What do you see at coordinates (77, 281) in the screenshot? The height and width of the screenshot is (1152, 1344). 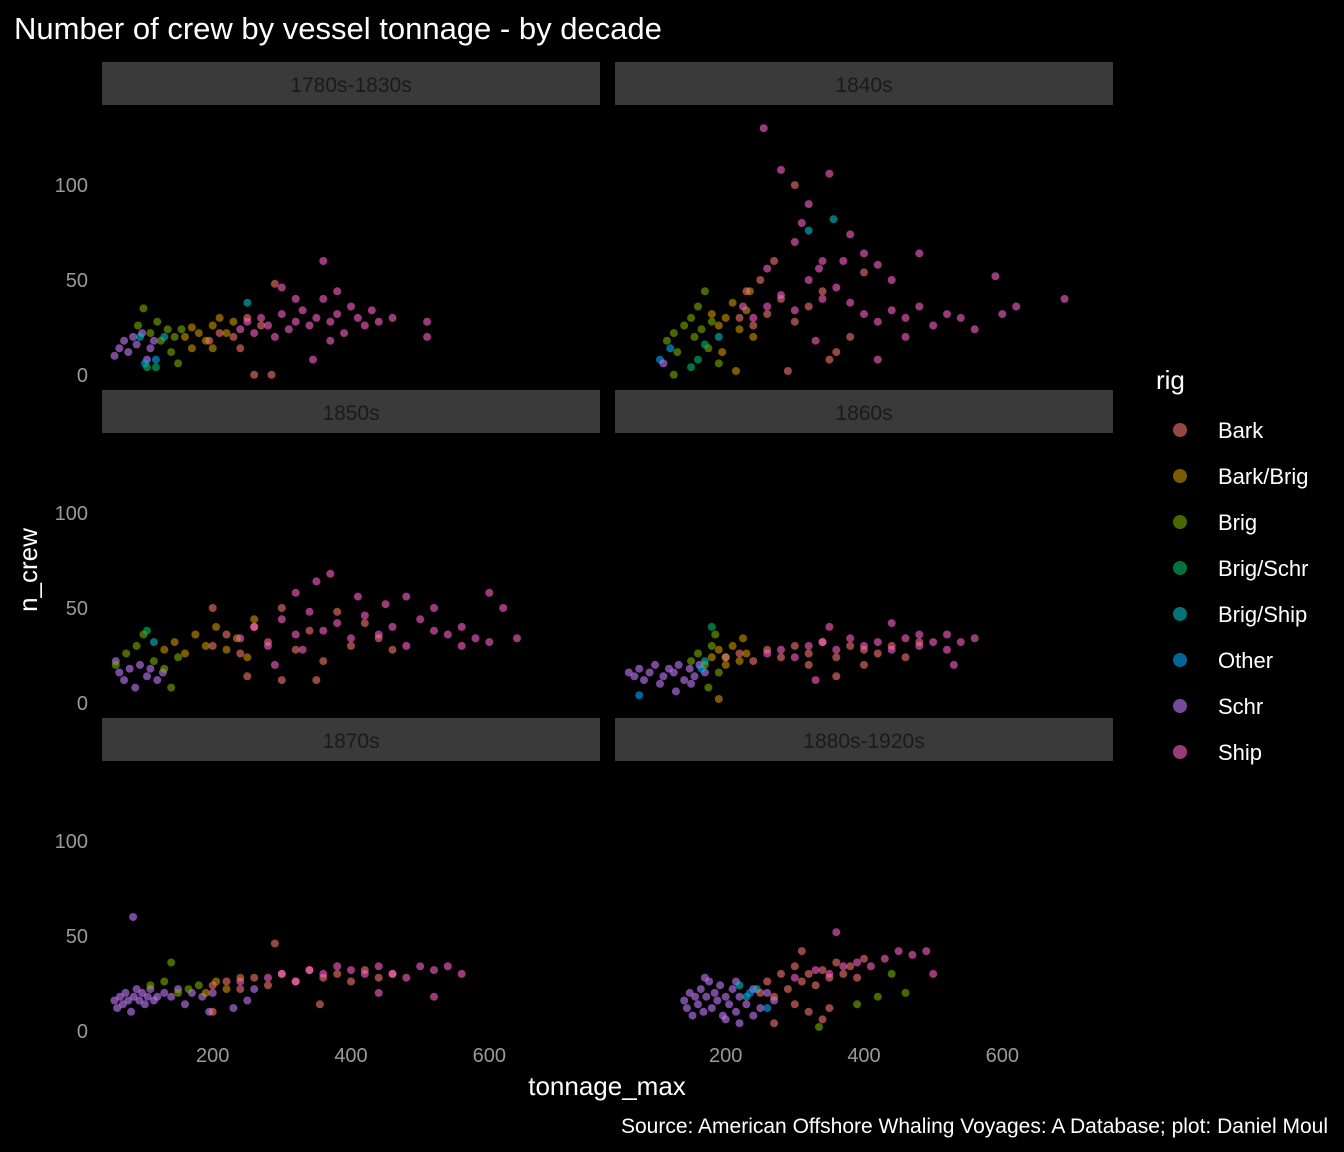 I see `y-tick-label: 50` at bounding box center [77, 281].